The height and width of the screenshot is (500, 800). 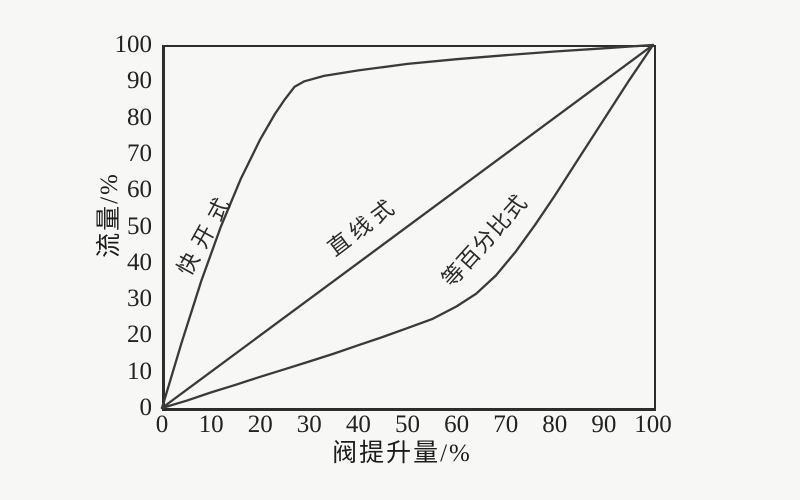 I want to click on y-axis-title: 流量/%, so click(x=109, y=215).